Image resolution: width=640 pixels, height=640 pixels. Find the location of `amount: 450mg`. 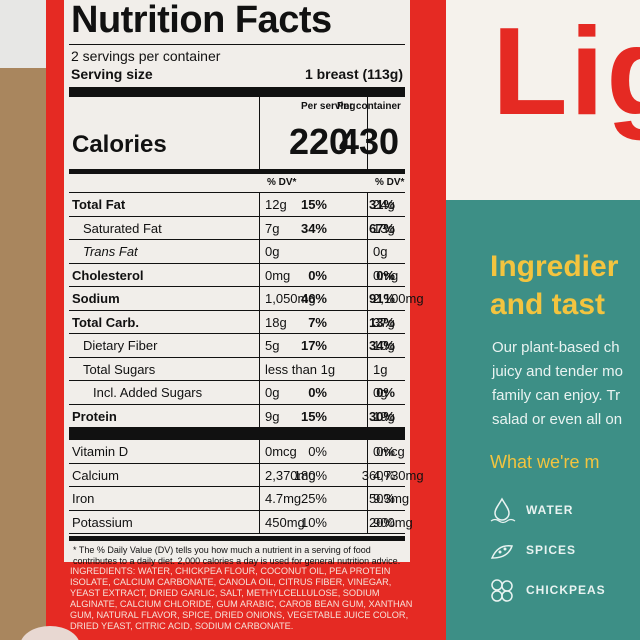

amount: 450mg is located at coordinates (285, 522).